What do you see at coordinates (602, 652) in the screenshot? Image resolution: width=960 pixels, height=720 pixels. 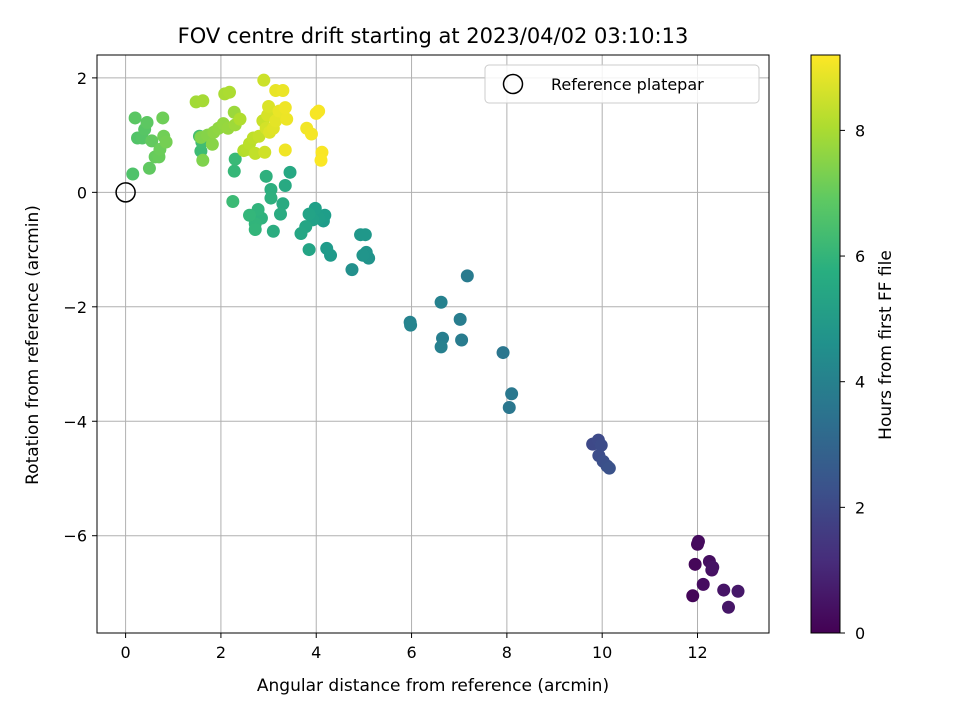 I see `x-tick-label: 10` at bounding box center [602, 652].